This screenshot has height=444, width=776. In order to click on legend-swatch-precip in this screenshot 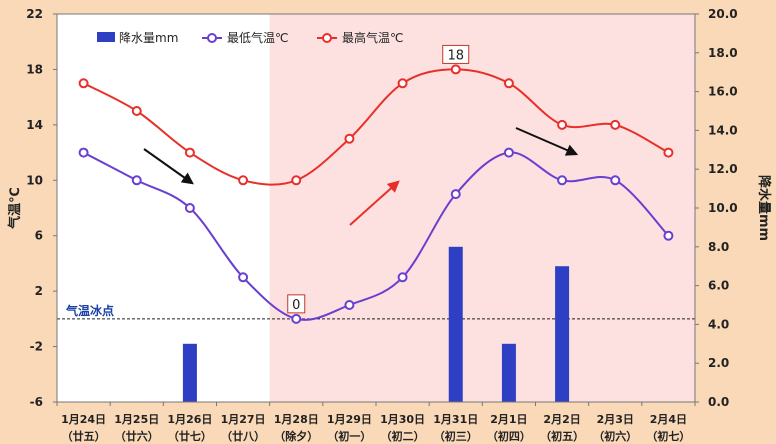, I will do `click(106, 37)`.